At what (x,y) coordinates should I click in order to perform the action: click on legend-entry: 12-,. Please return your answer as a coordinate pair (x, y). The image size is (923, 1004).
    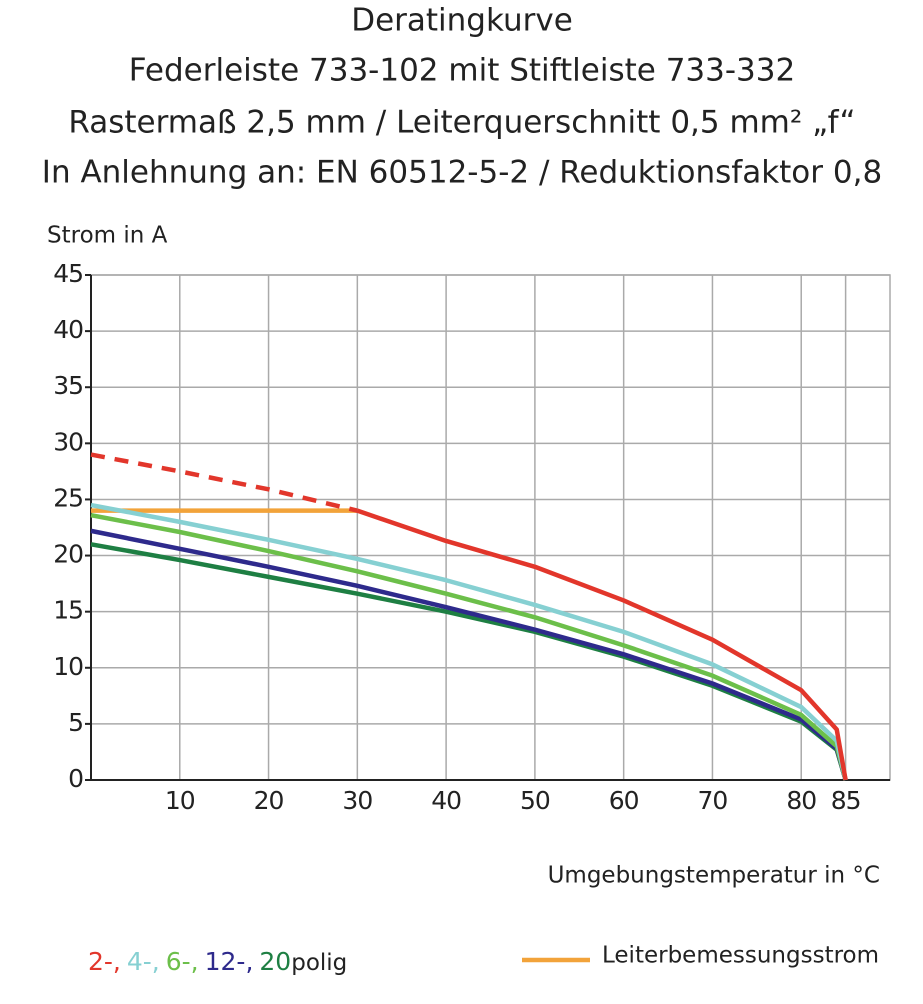
    Looking at the image, I should click on (229, 961).